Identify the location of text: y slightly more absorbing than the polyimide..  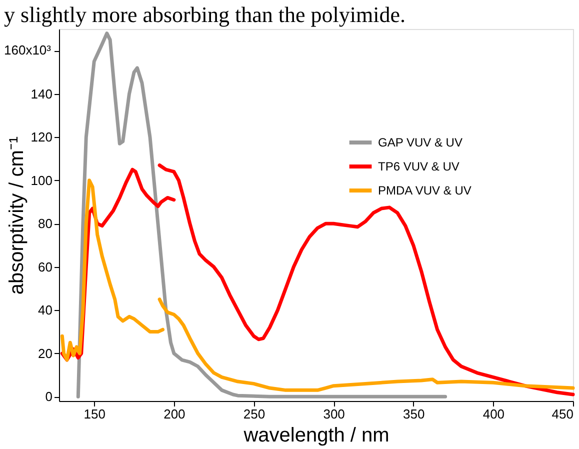
(205, 14).